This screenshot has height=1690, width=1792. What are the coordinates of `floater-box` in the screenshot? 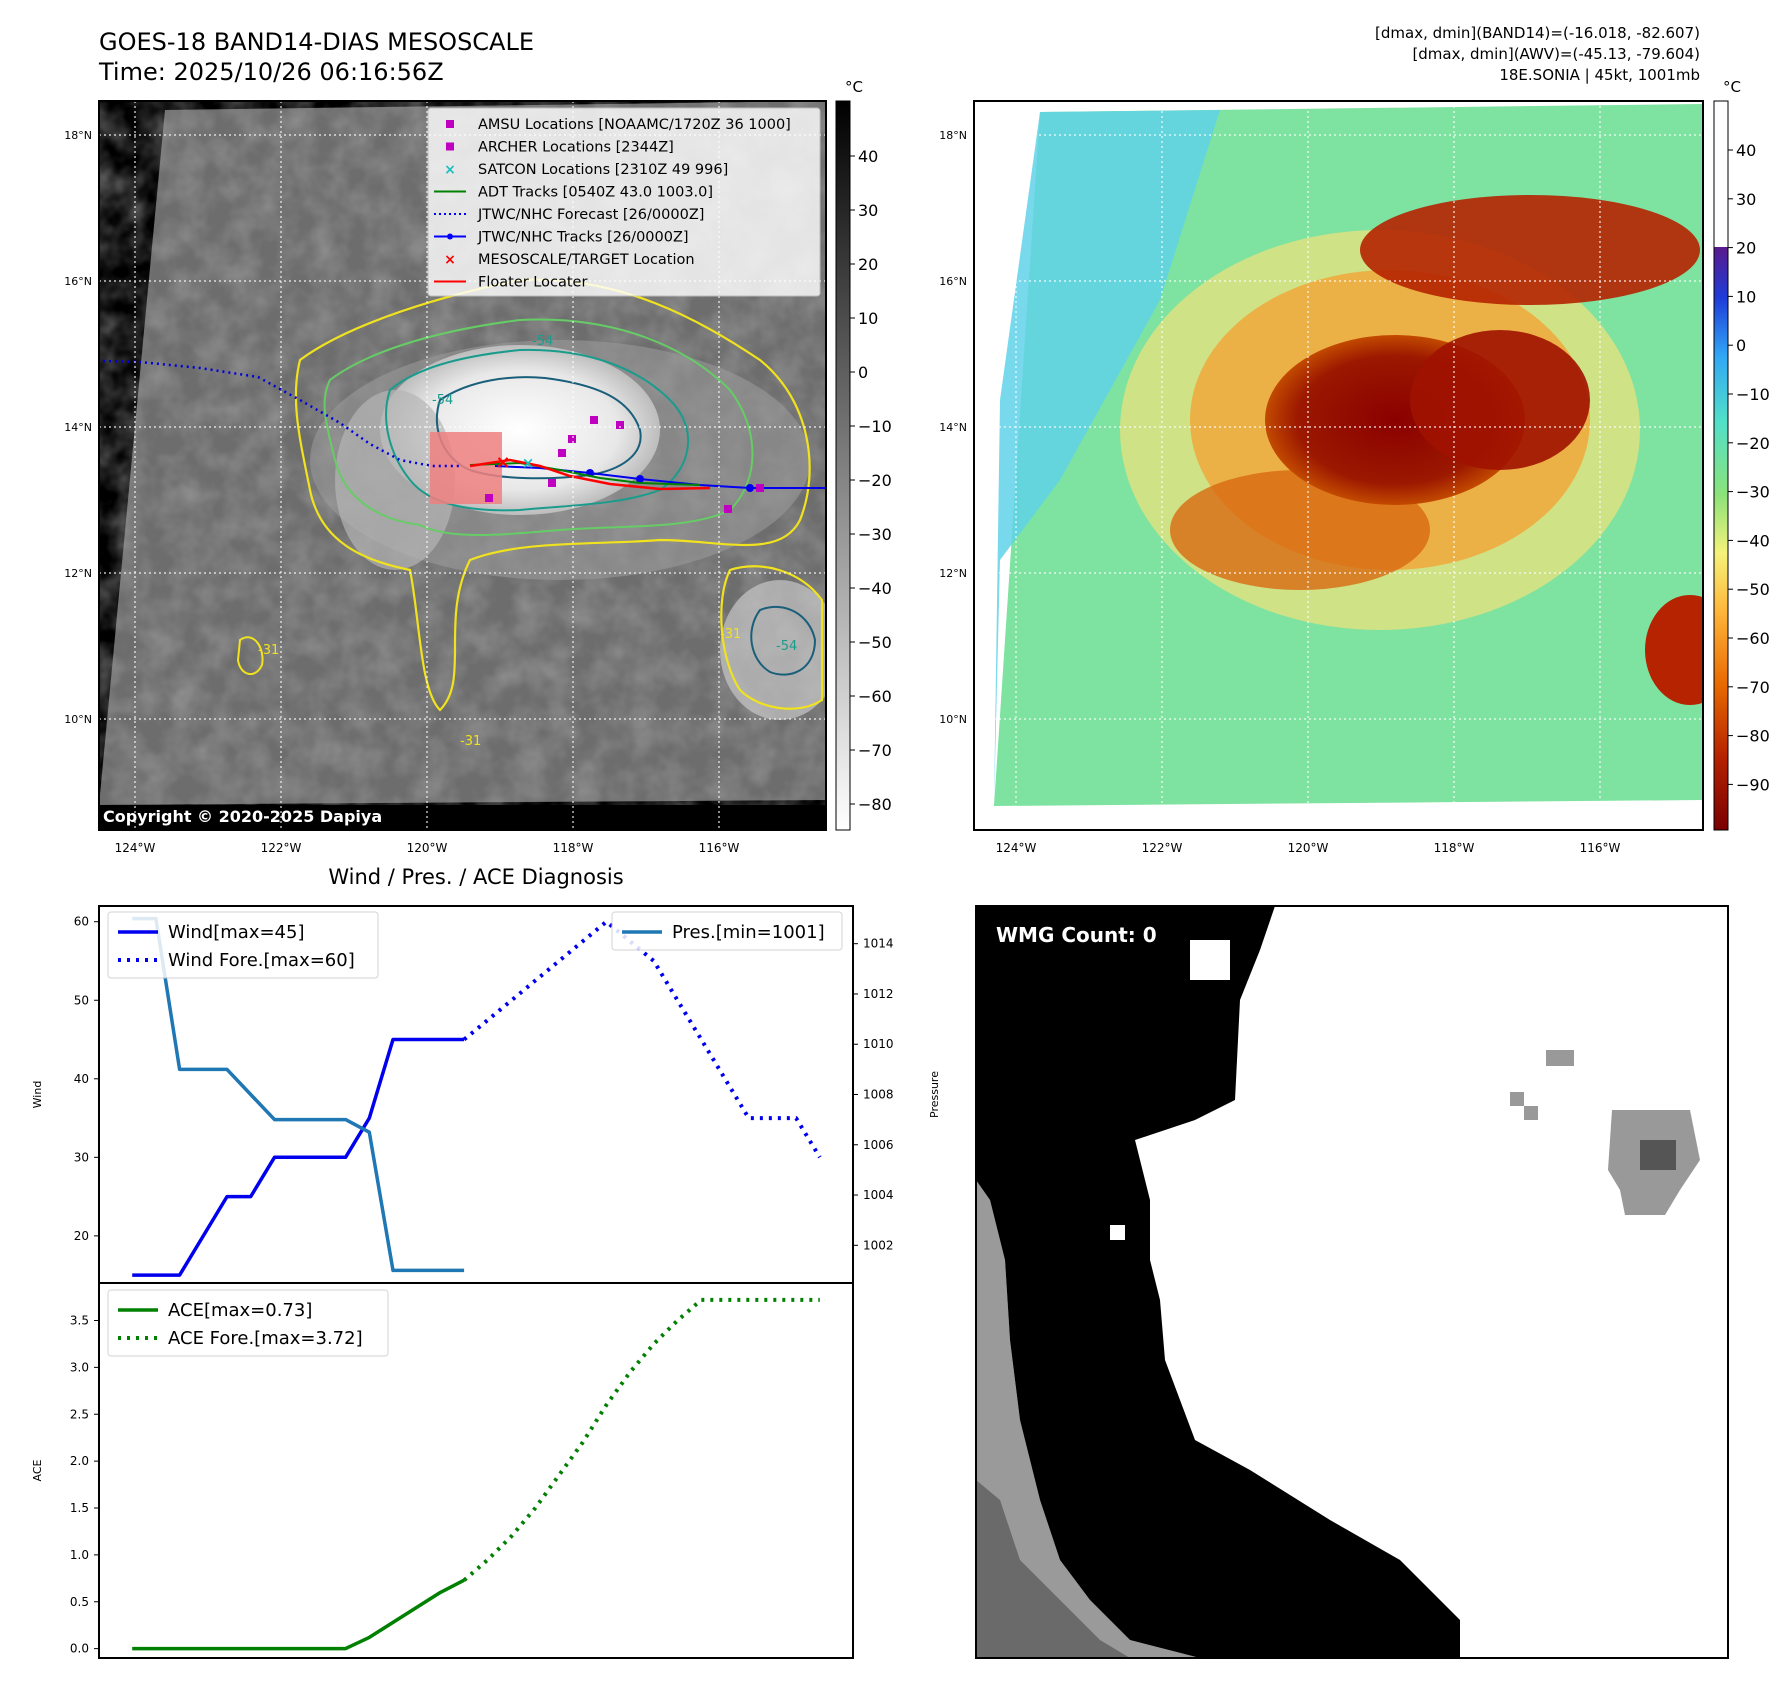 It's located at (466, 468).